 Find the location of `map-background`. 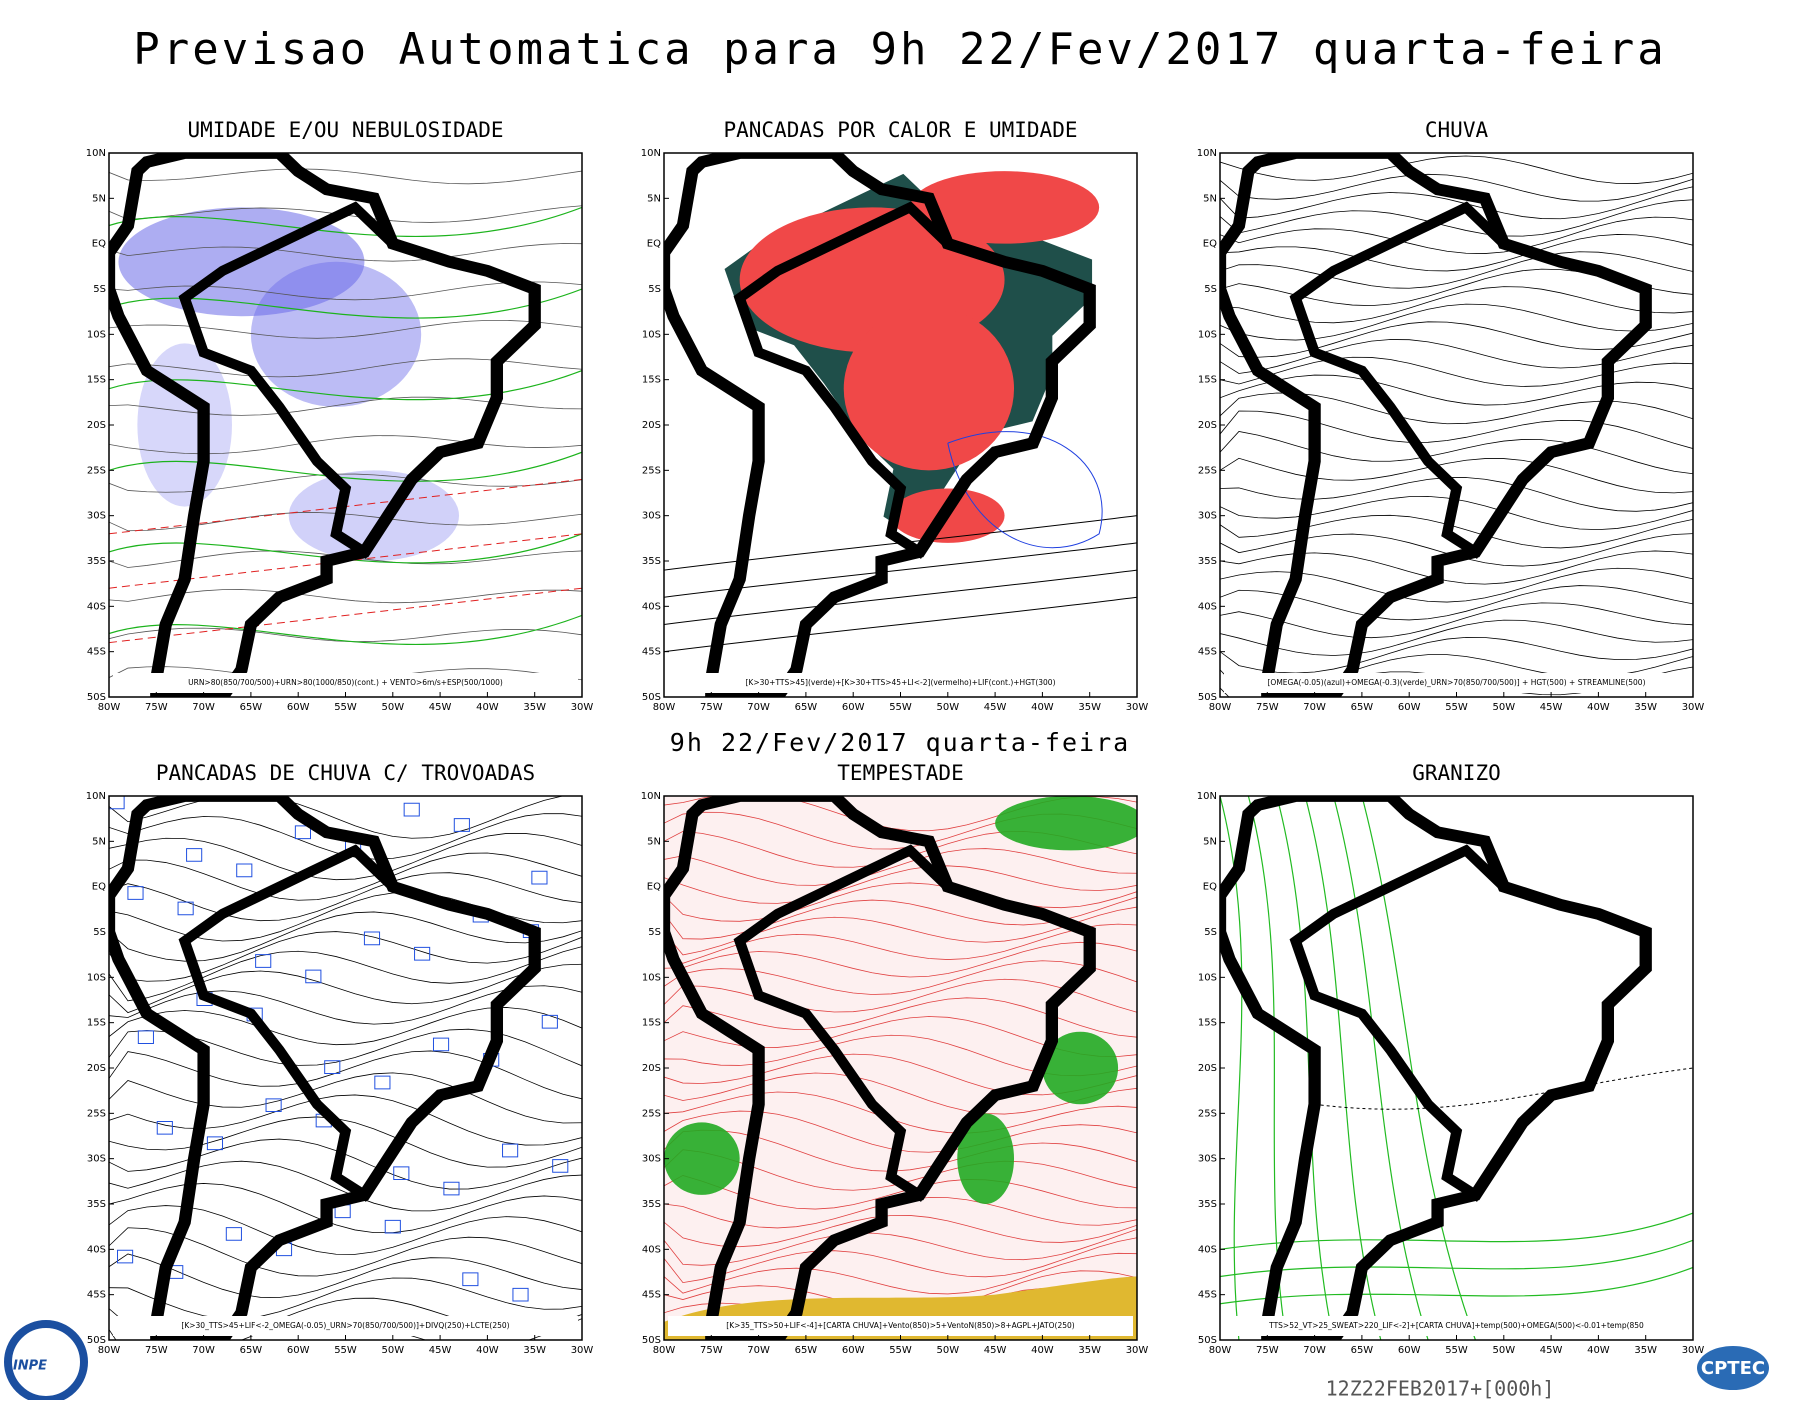

map-background is located at coordinates (1456, 425).